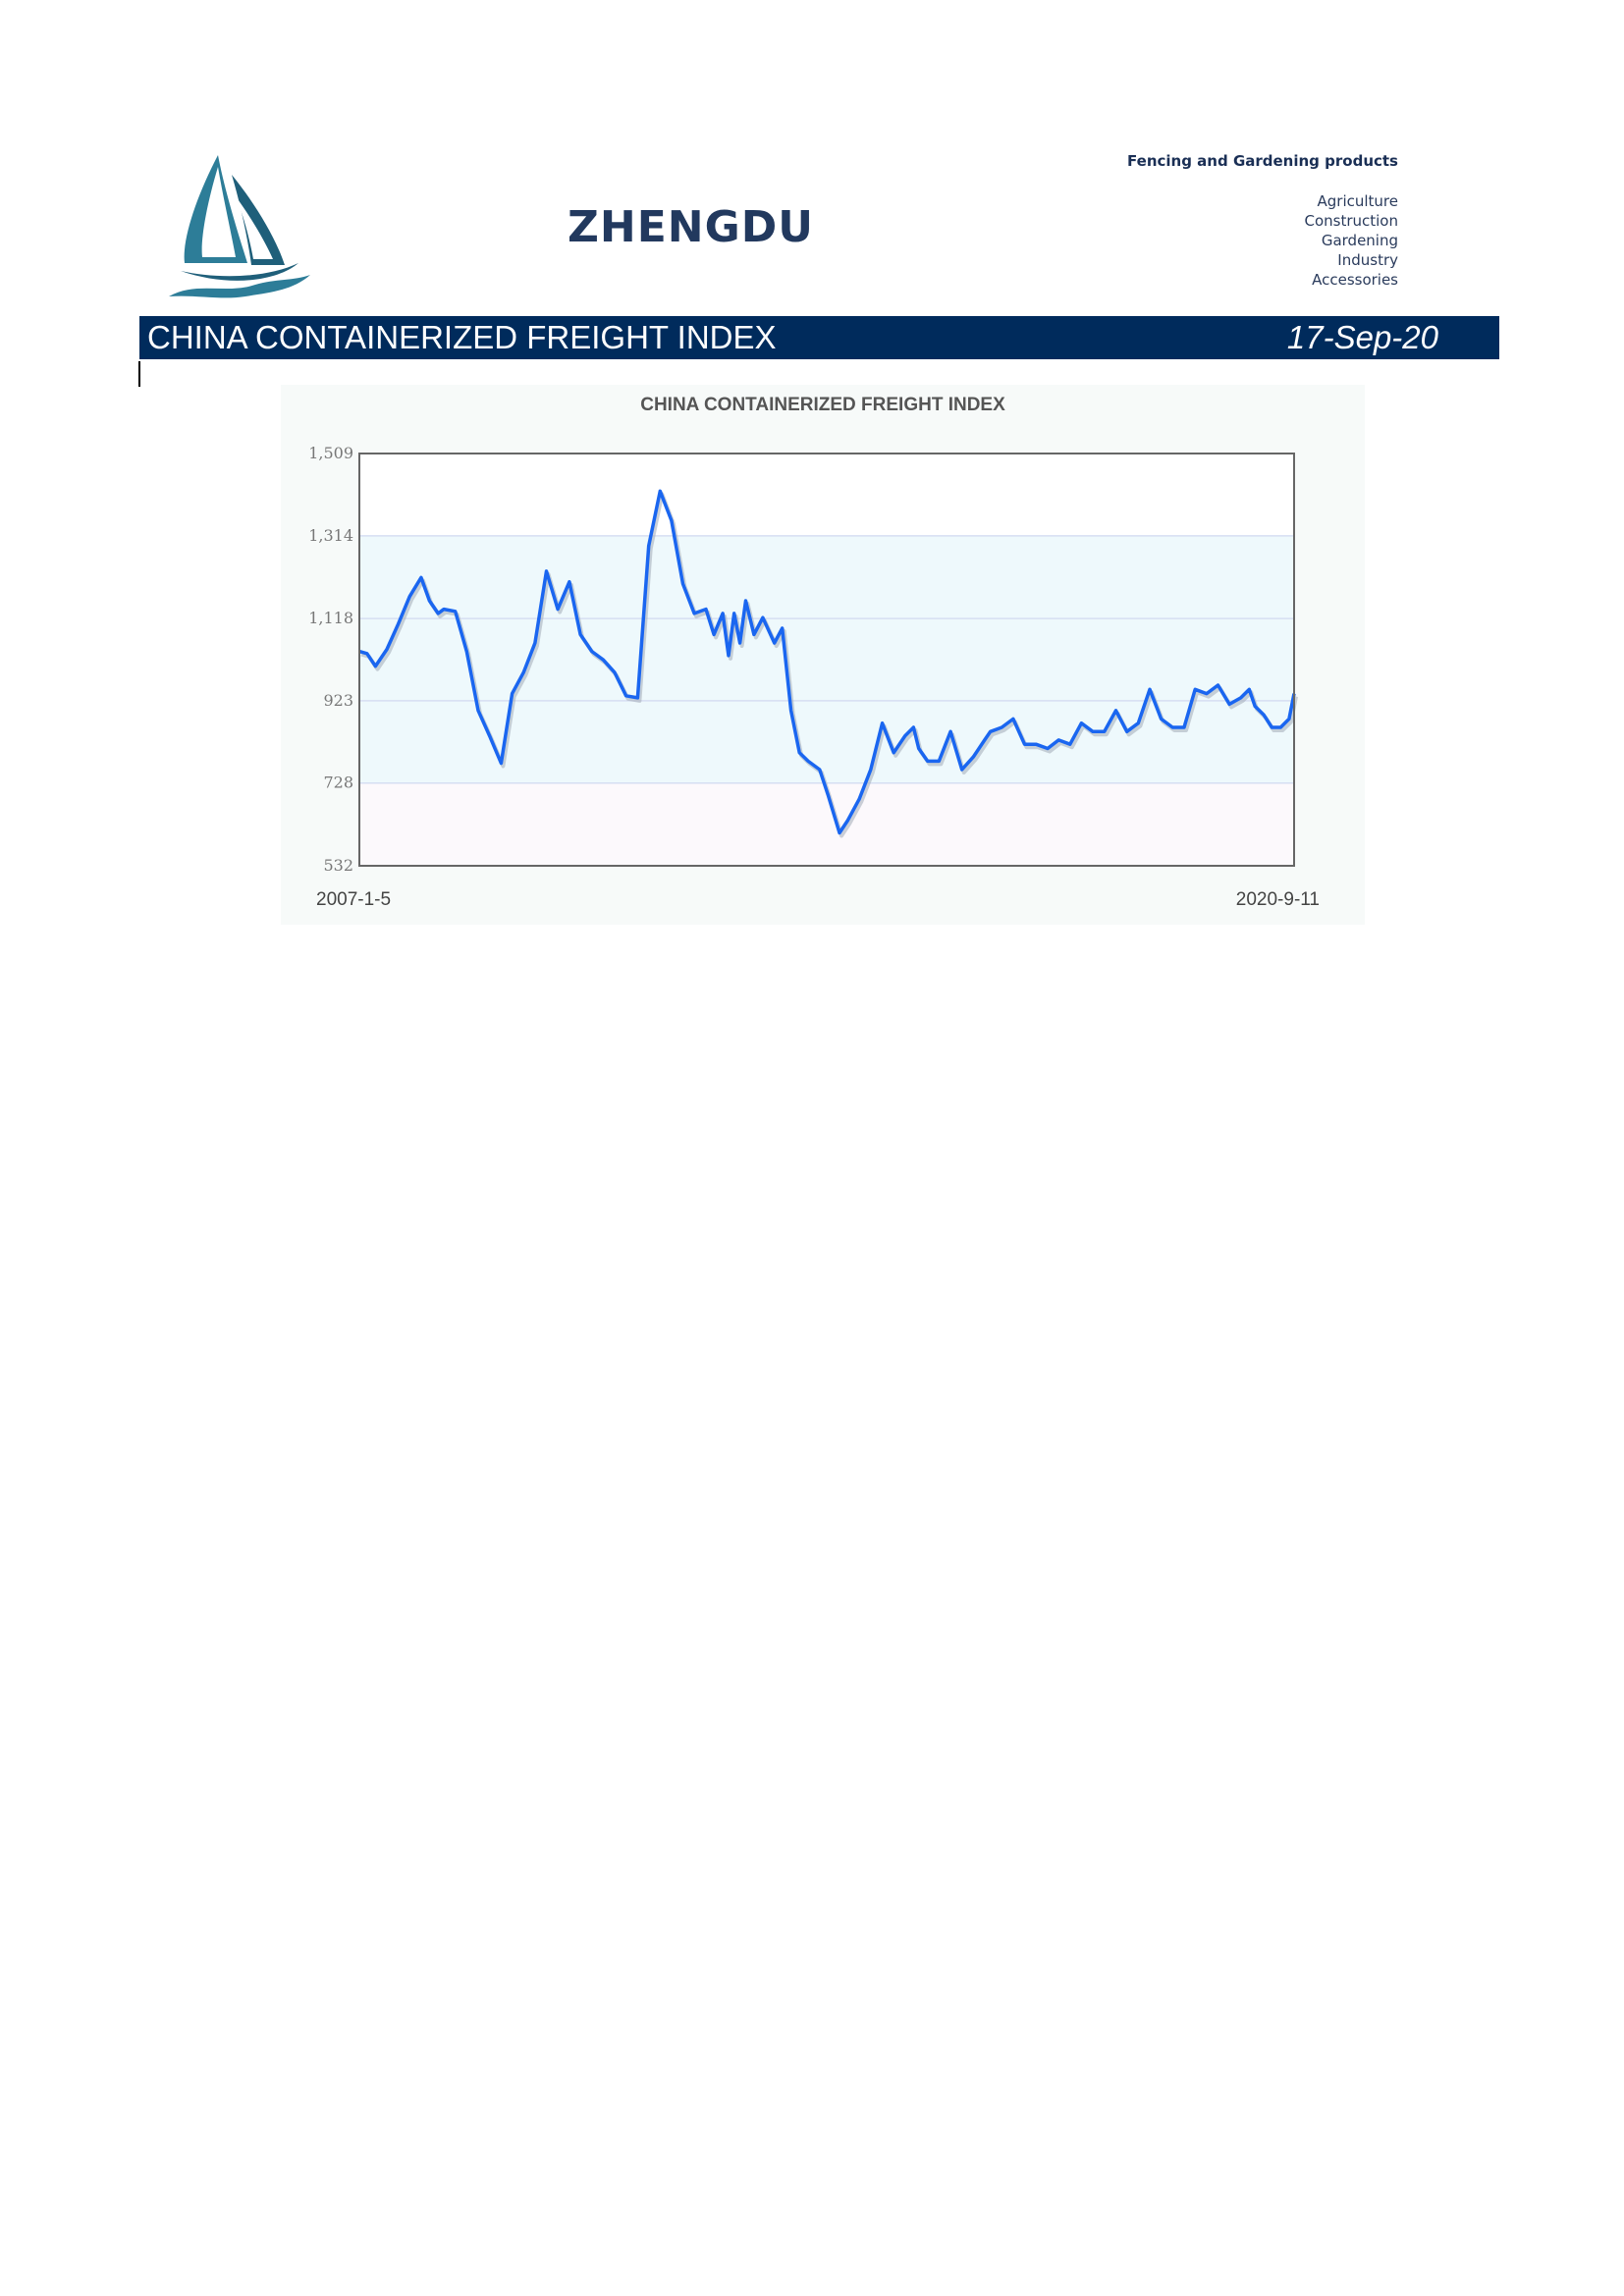  Describe the element at coordinates (1358, 201) in the screenshot. I see `category-agriculture: Agriculture` at that location.